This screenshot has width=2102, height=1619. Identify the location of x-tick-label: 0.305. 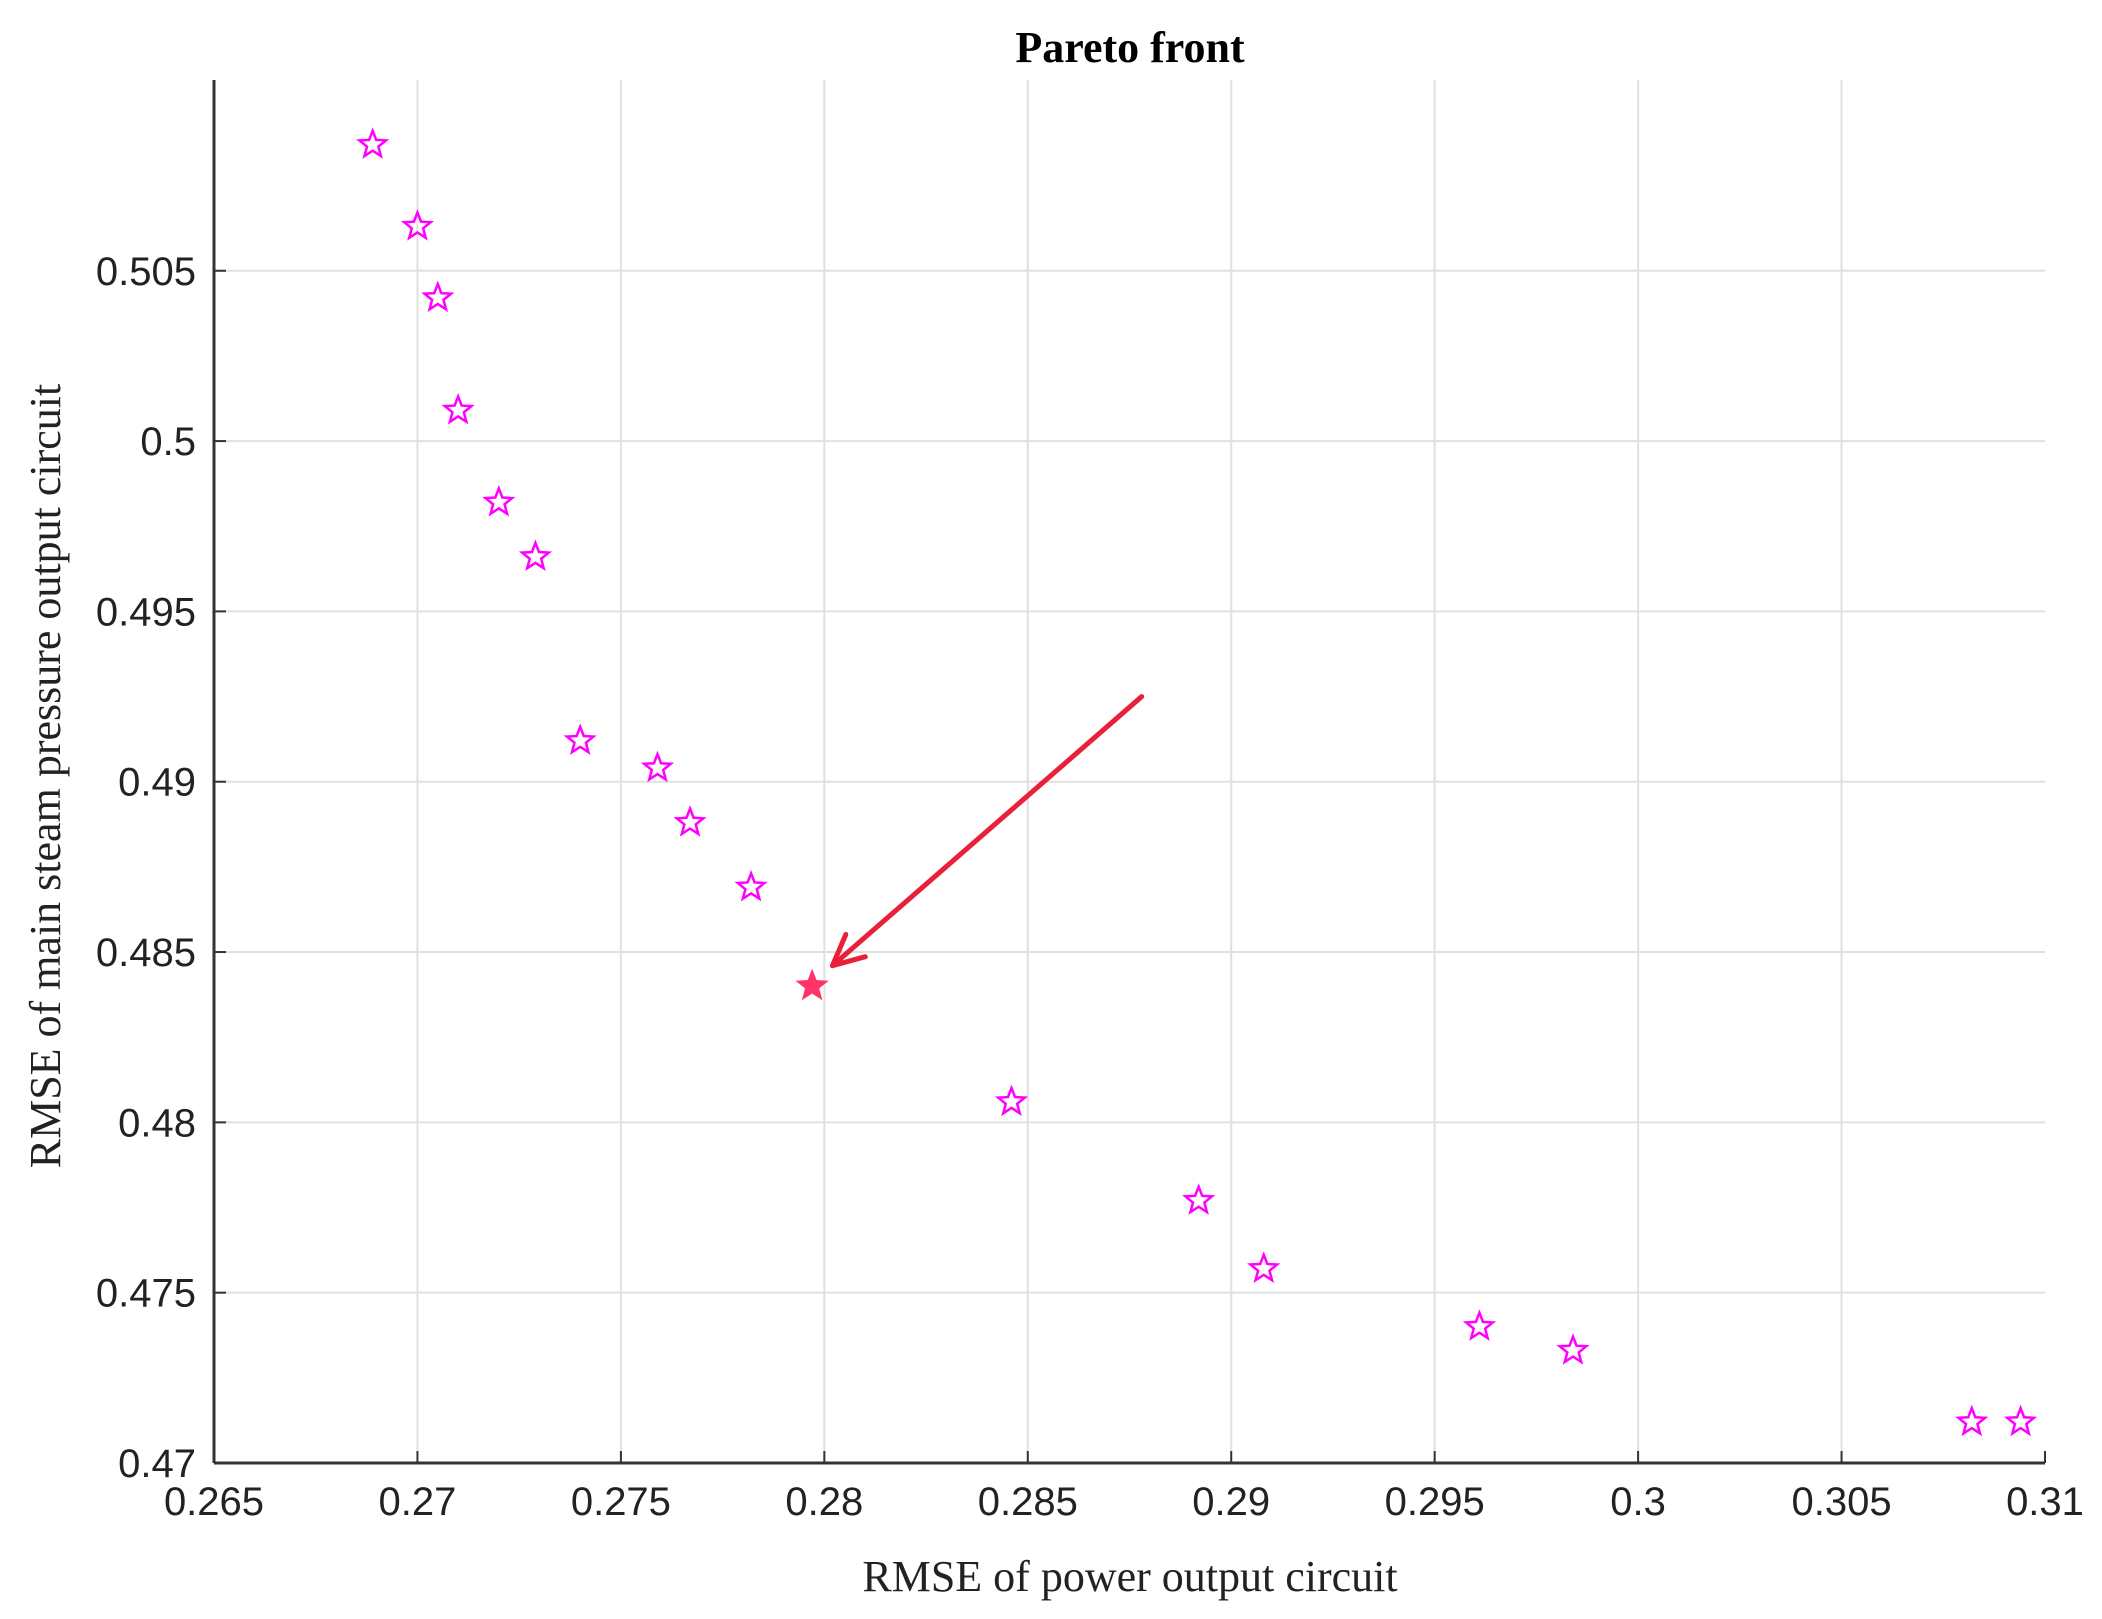
(1842, 1502).